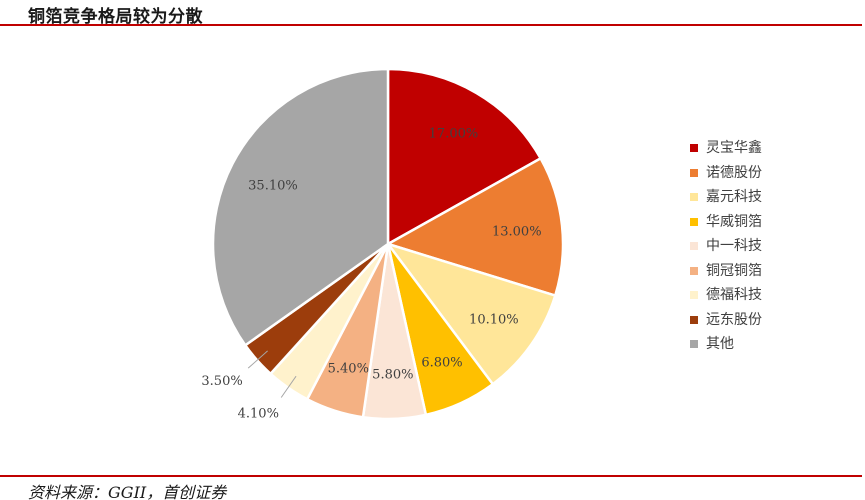 This screenshot has height=500, width=865. Describe the element at coordinates (441, 363) in the screenshot. I see `data-label-4: 6.80%` at that location.